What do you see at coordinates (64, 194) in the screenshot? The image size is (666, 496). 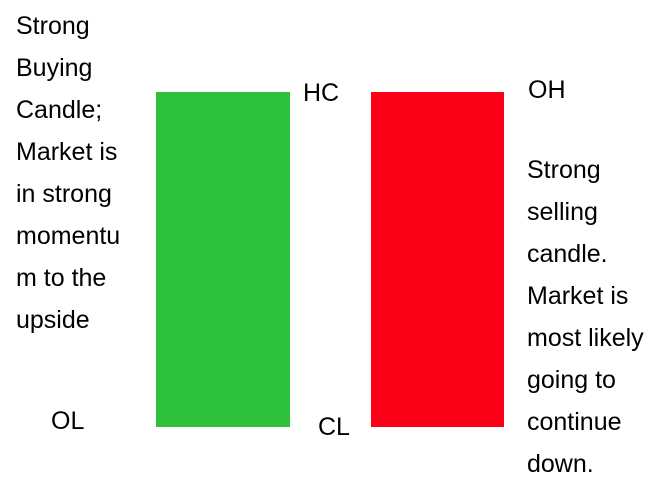 I see `description-line: in strong` at bounding box center [64, 194].